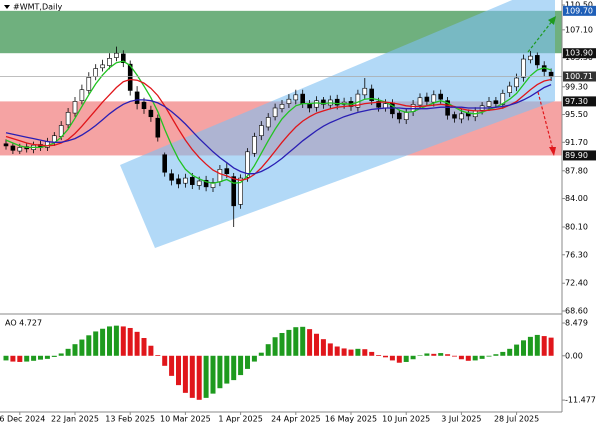 The image size is (596, 425). I want to click on x-tick-label: 3 Jul 2025, so click(461, 419).